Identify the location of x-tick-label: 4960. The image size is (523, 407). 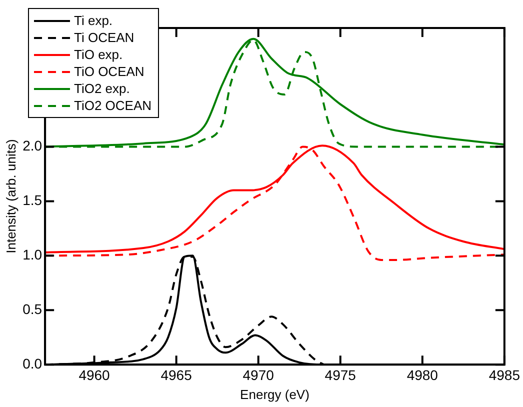
(94, 374).